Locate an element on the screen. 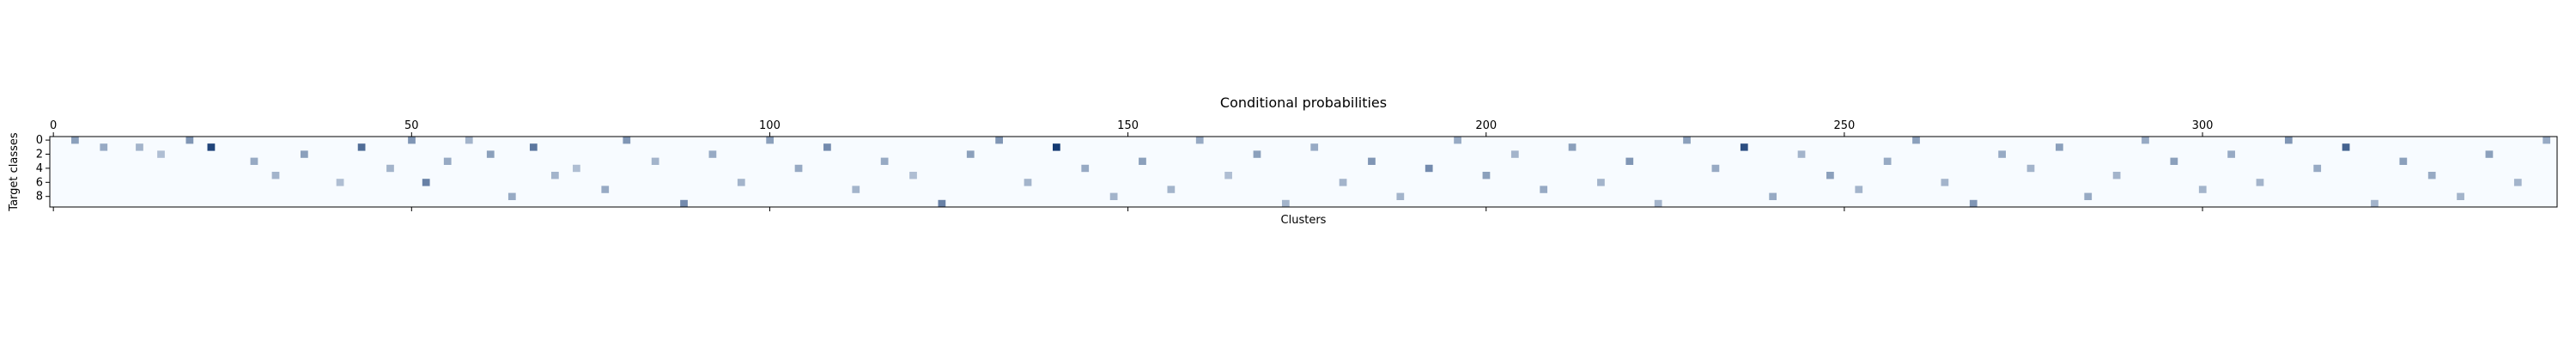 The width and height of the screenshot is (2576, 347). x-tick-label: 0 is located at coordinates (53, 125).